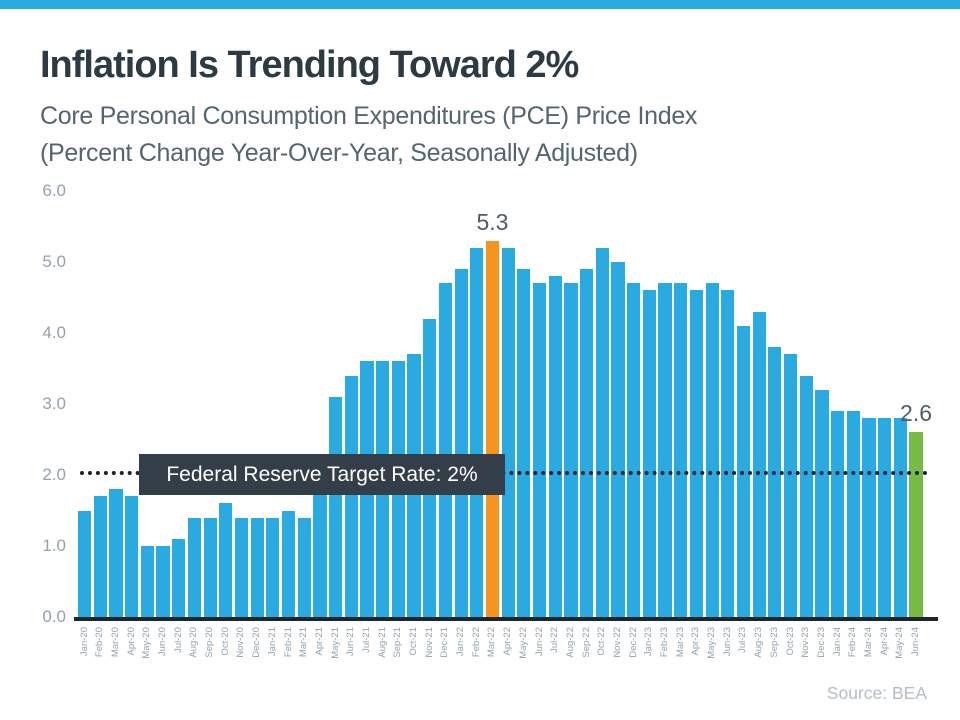  Describe the element at coordinates (806, 642) in the screenshot. I see `x-tick-Nov-23: Nov-23` at that location.